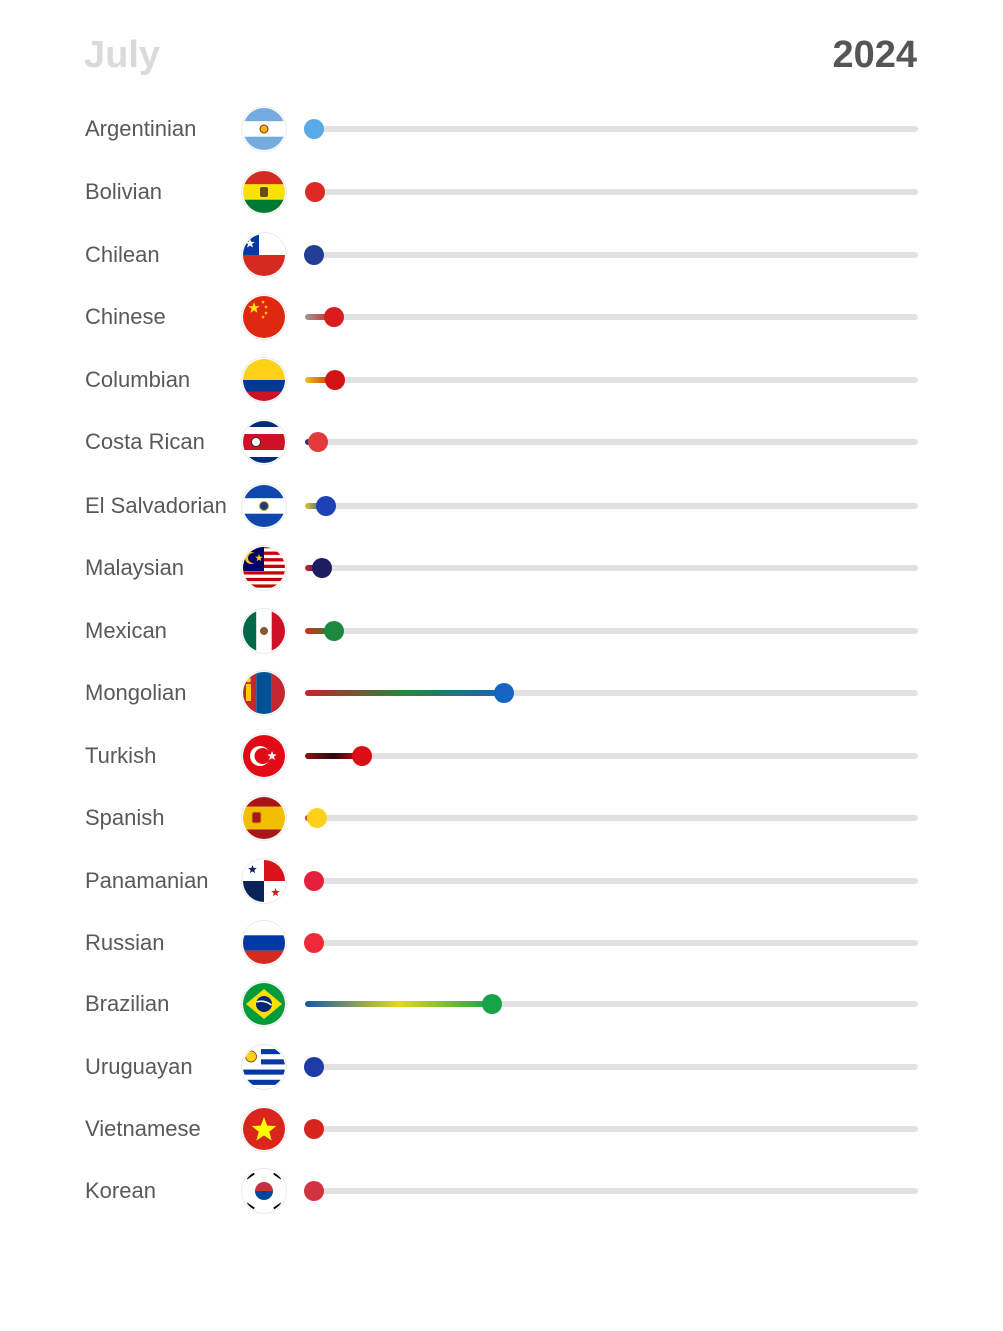  Describe the element at coordinates (136, 692) in the screenshot. I see `category-label: Mongolian` at that location.